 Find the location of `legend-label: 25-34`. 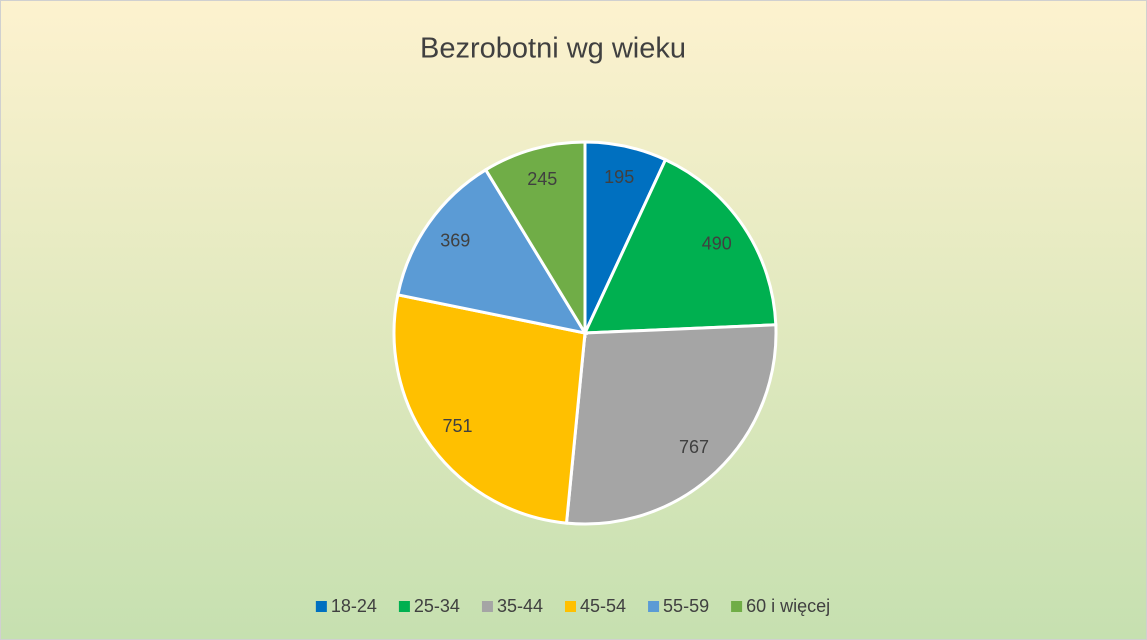

legend-label: 25-34 is located at coordinates (437, 606).